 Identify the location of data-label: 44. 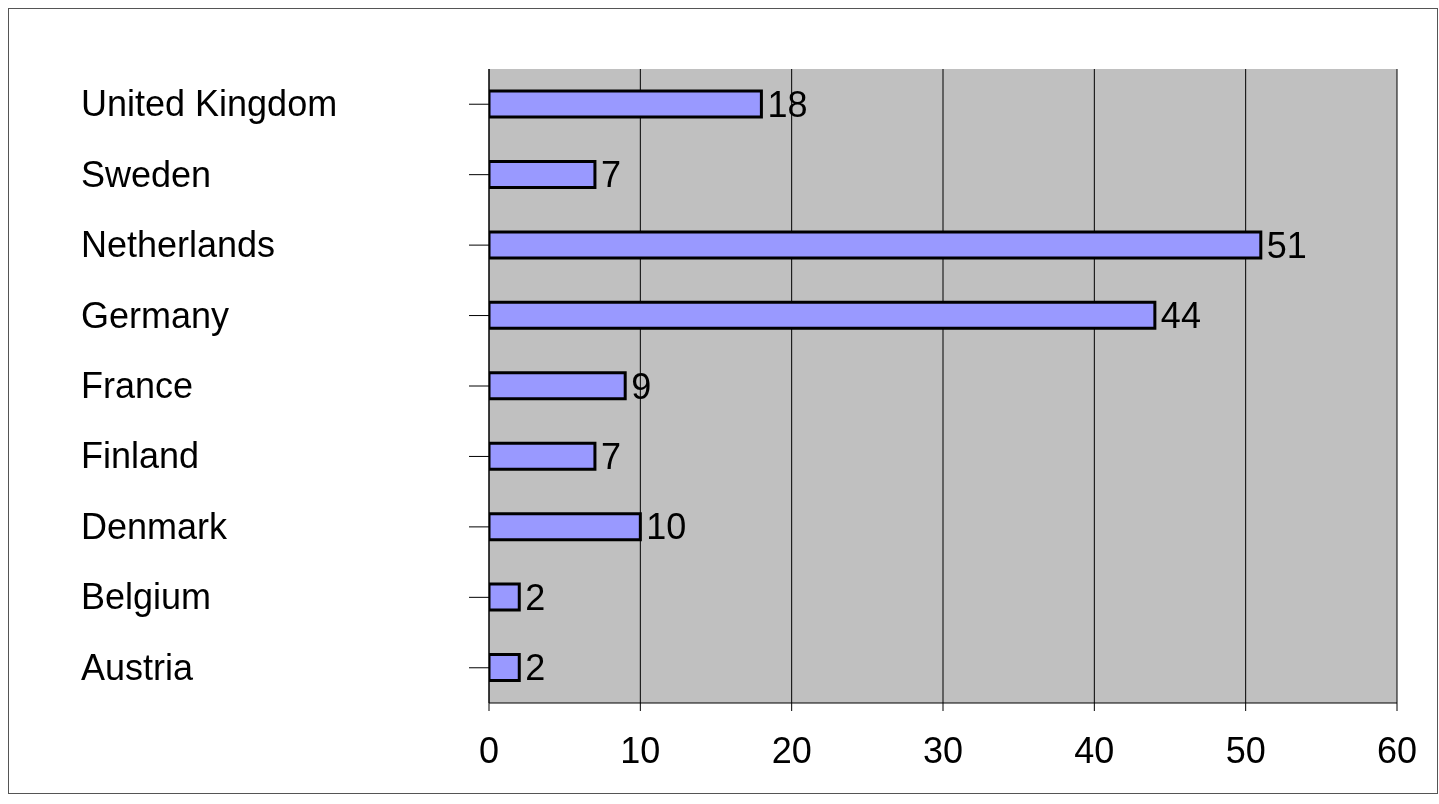
(1180, 316).